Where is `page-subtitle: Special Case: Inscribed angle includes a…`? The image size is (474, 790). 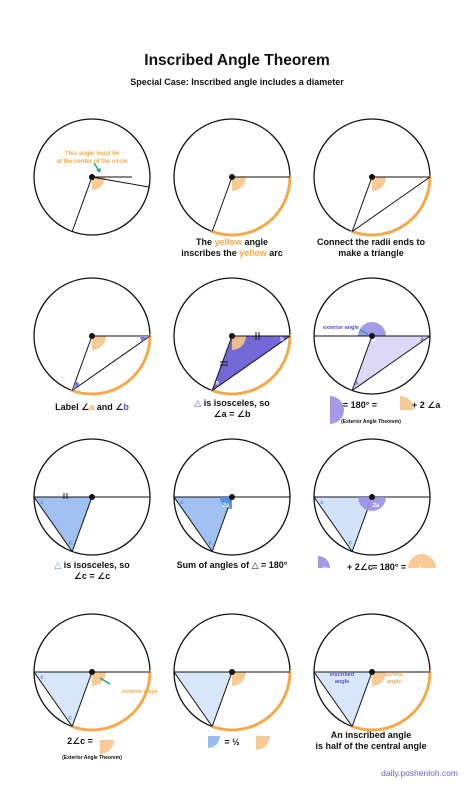
page-subtitle: Special Case: Inscribed angle includes a… is located at coordinates (237, 82).